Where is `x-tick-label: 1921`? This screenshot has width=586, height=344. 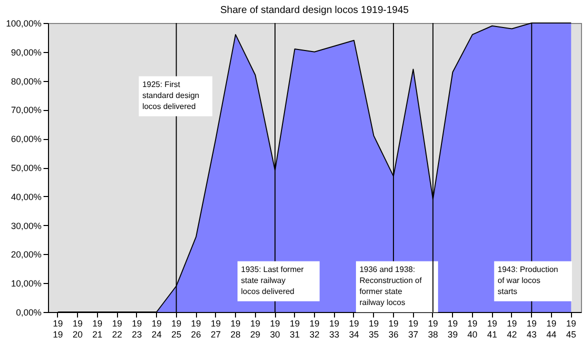
x-tick-label: 1921 is located at coordinates (97, 329).